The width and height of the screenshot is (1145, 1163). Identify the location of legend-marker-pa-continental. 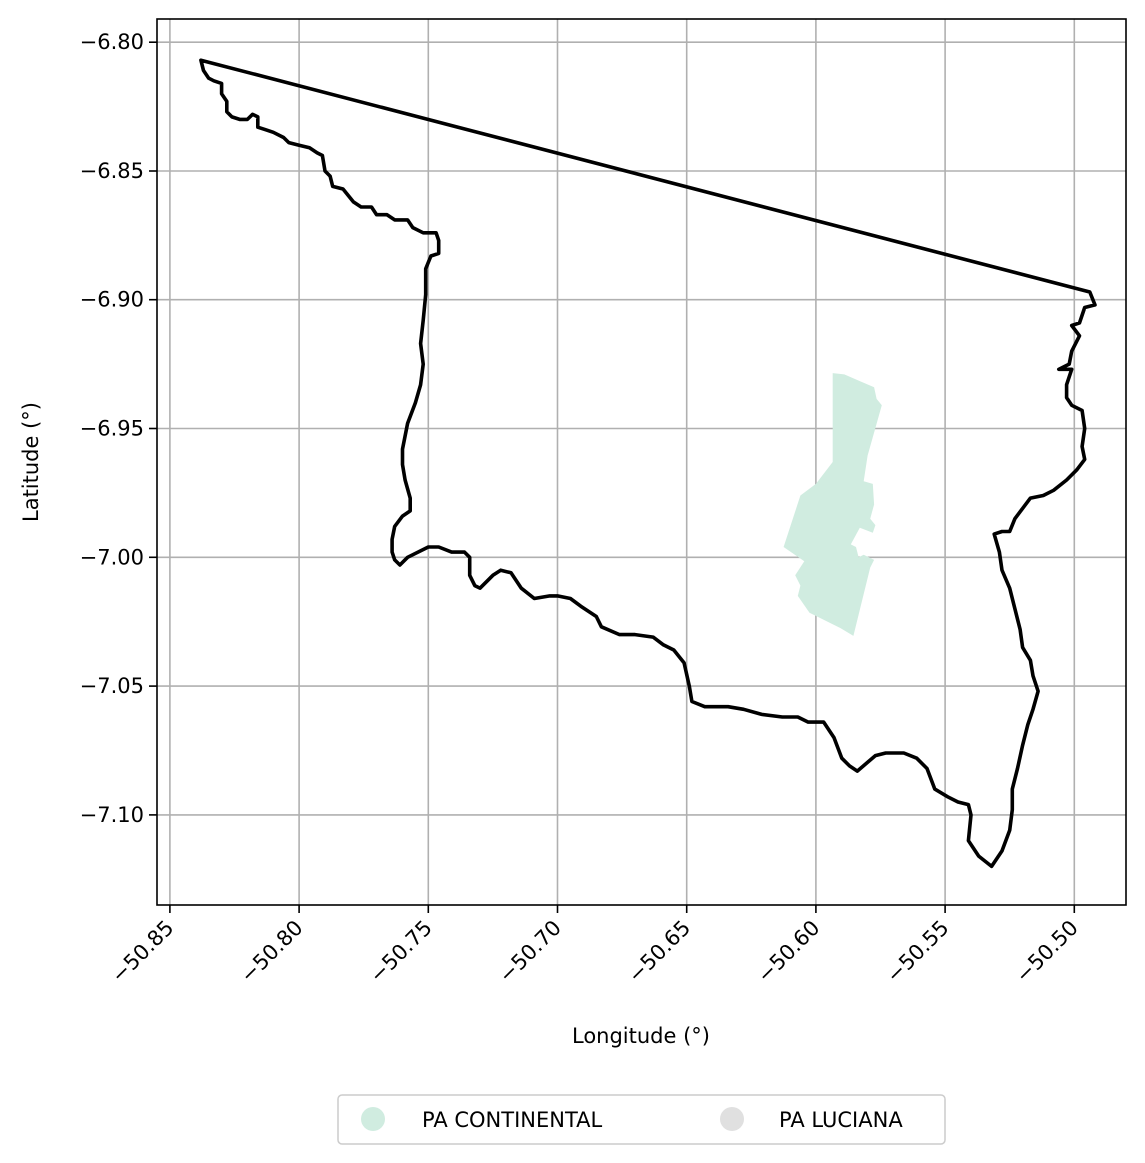
(373, 1119).